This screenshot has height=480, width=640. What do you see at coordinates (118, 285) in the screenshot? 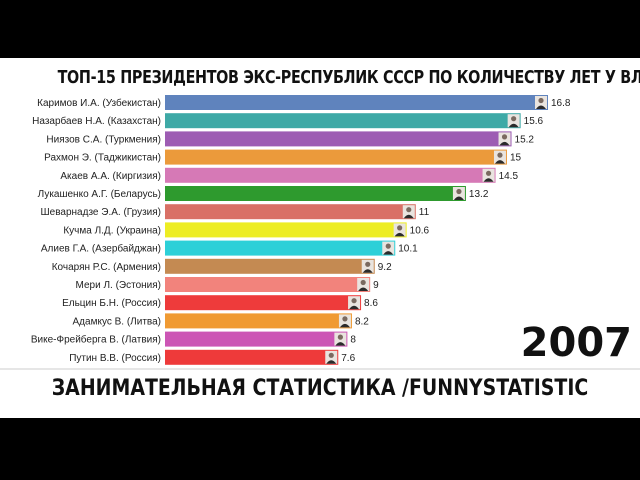
I see `category-label: Мери Л. (Эстония)` at bounding box center [118, 285].